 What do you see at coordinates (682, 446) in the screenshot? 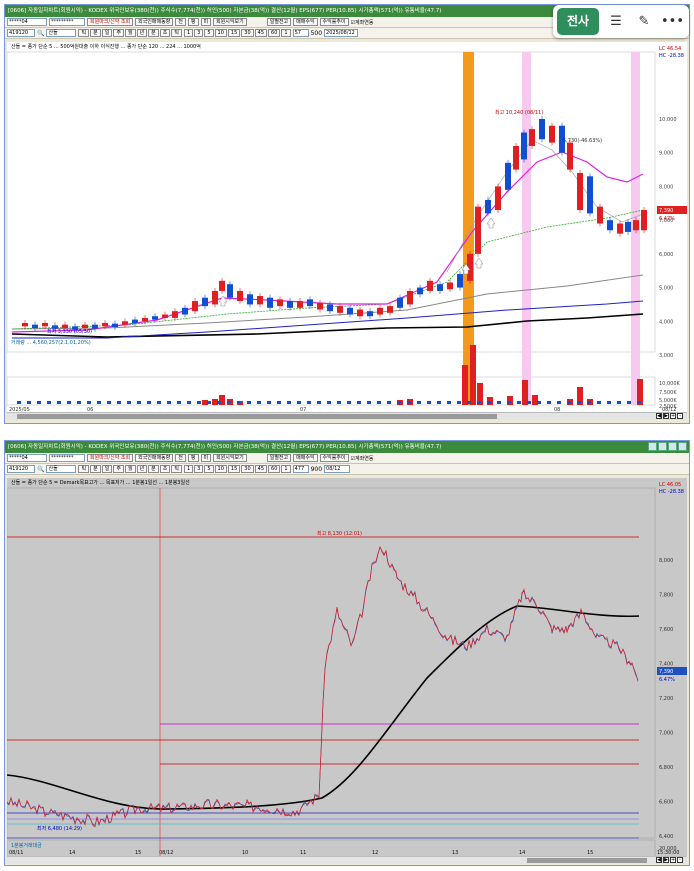
I see `close-icon` at bounding box center [682, 446].